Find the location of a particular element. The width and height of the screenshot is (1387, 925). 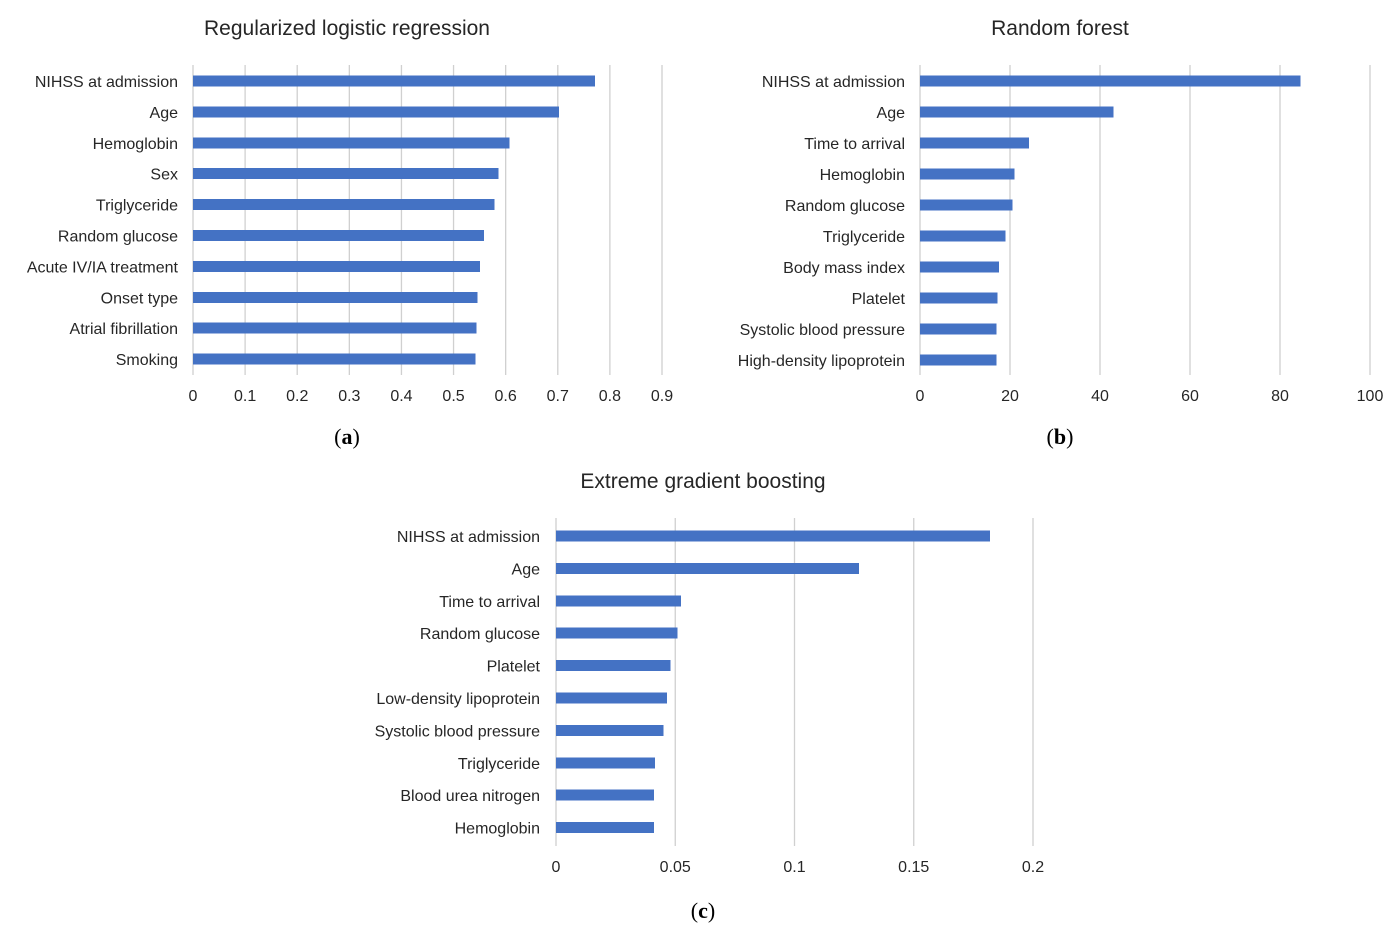

panel-letter: b is located at coordinates (1060, 436).